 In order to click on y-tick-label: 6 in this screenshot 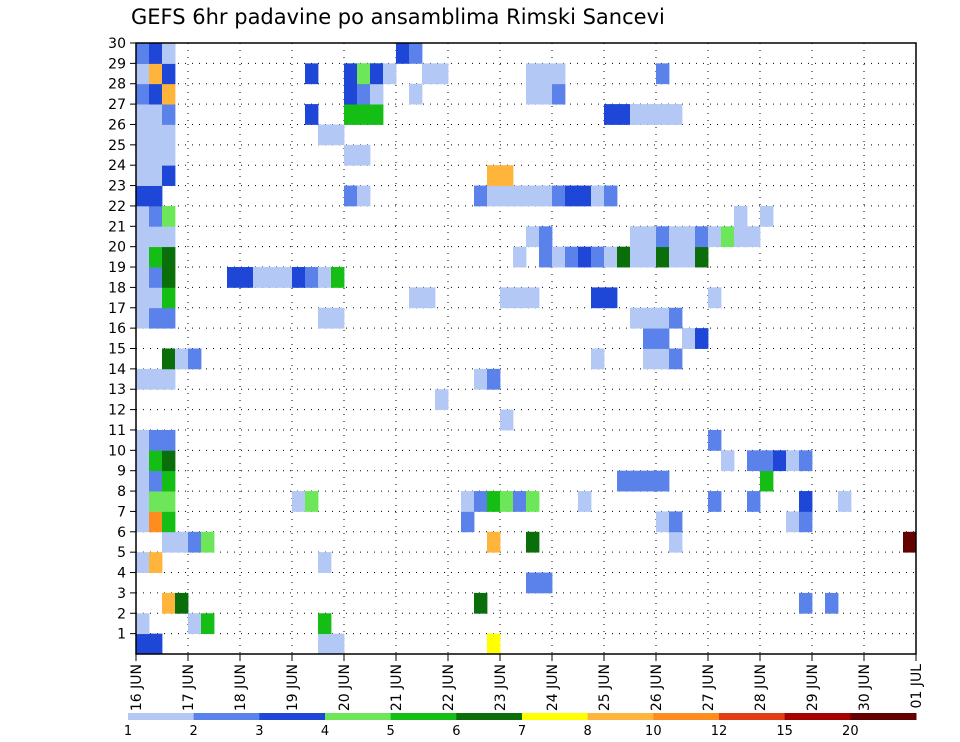, I will do `click(121, 533)`.